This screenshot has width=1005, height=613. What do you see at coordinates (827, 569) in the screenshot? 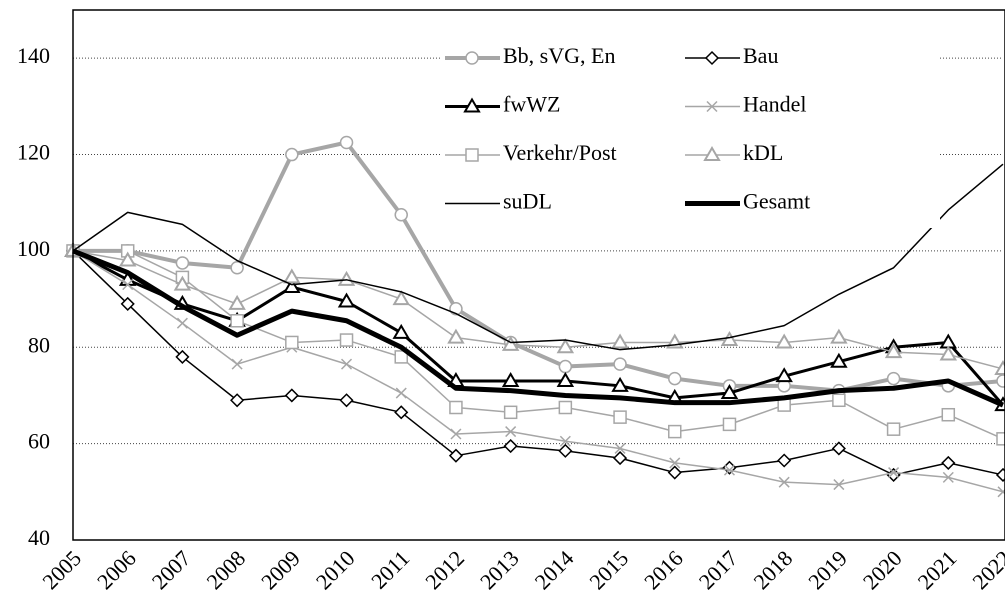
I see `x-tick-label: 2019` at bounding box center [827, 569].